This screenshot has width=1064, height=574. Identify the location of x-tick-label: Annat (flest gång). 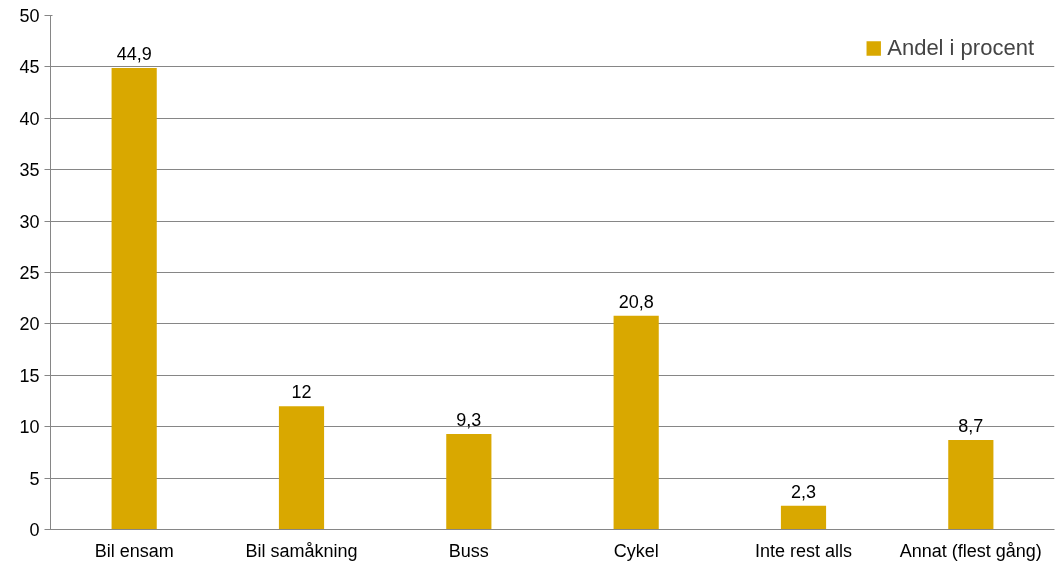
(970, 550).